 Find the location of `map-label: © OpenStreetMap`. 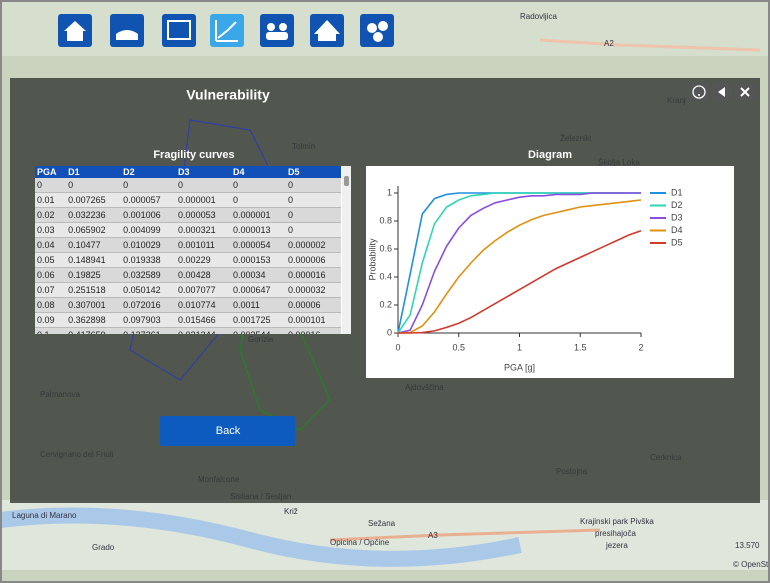

map-label: © OpenStreetMap is located at coordinates (751, 564).